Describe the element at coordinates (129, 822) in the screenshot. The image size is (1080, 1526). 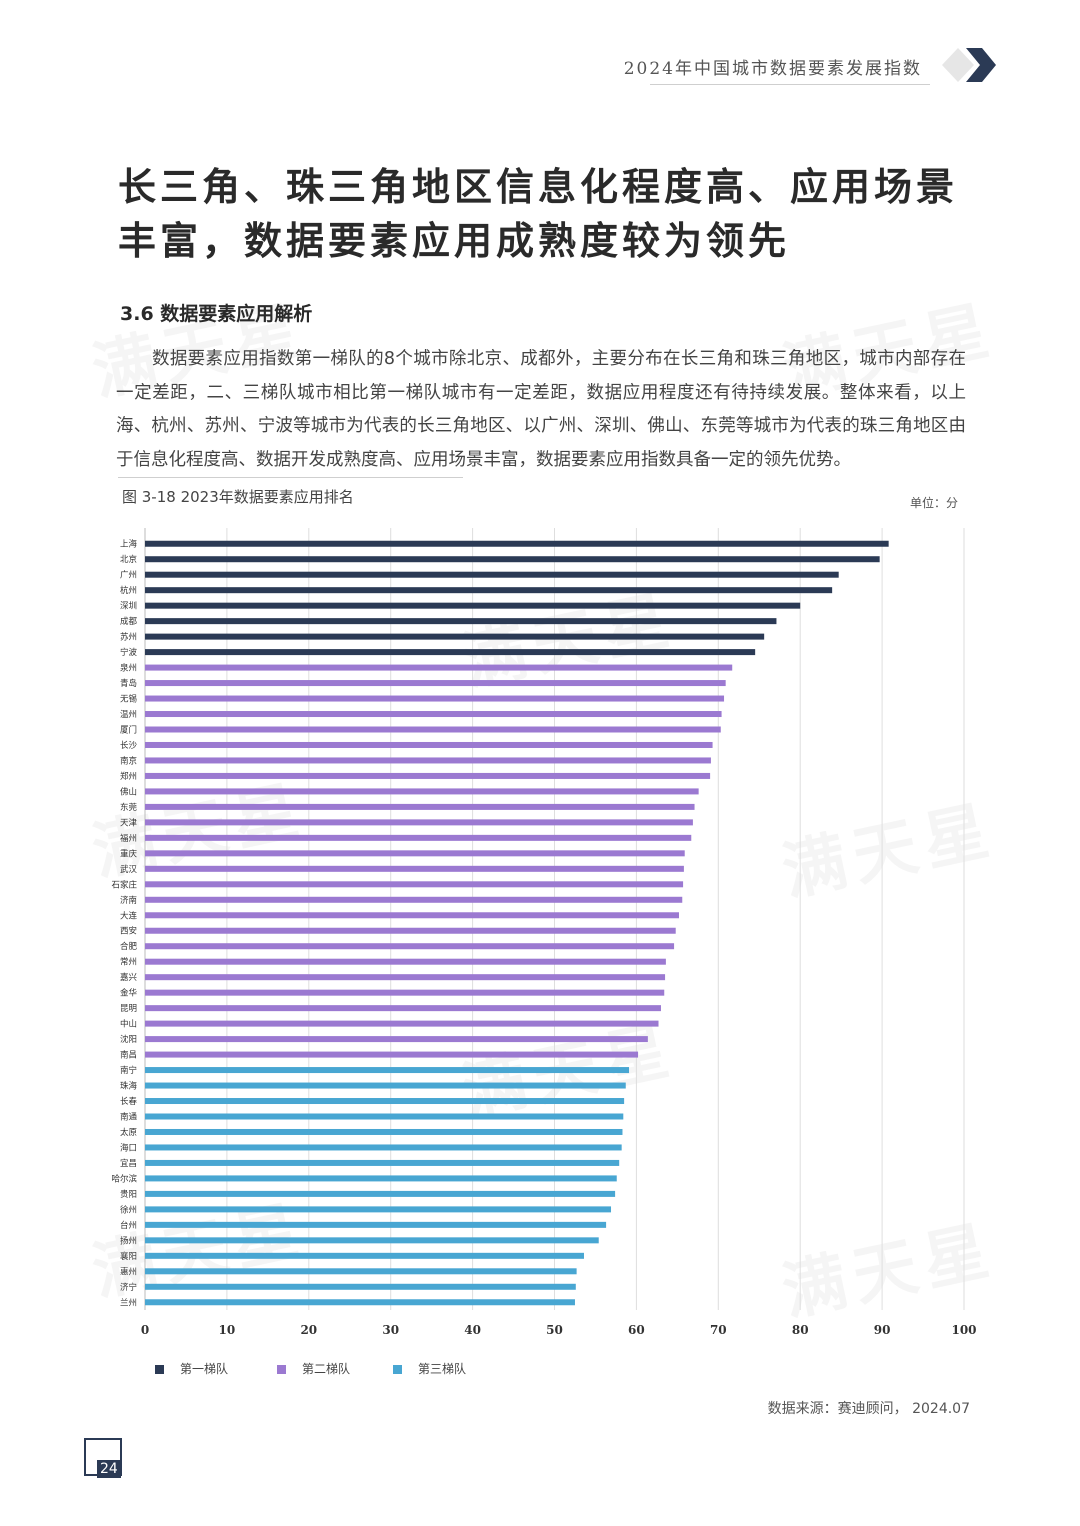
I see `category-label: 天津` at that location.